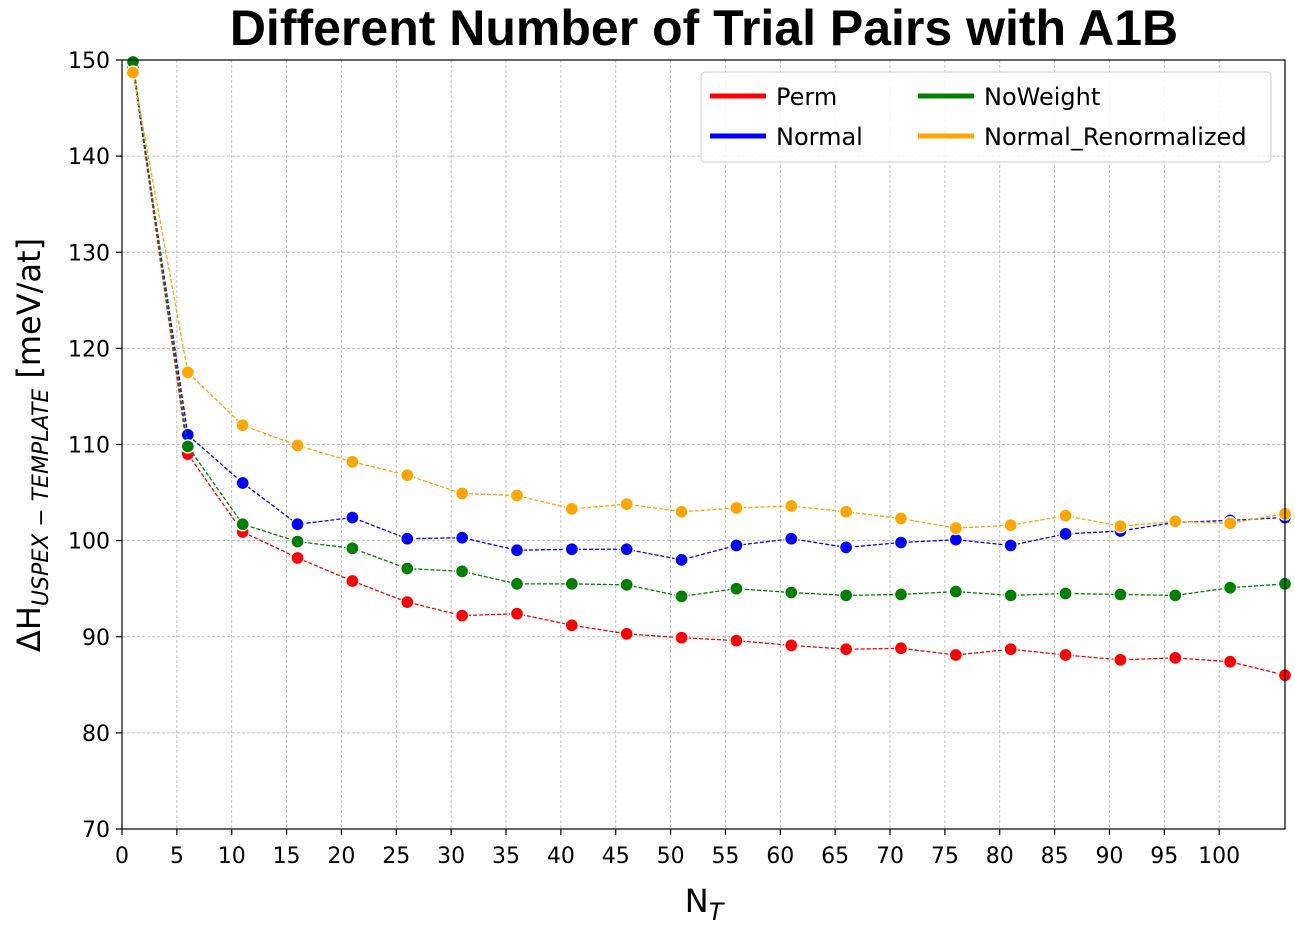  Describe the element at coordinates (697, 901) in the screenshot. I see `x-axis-label-main: N` at that location.